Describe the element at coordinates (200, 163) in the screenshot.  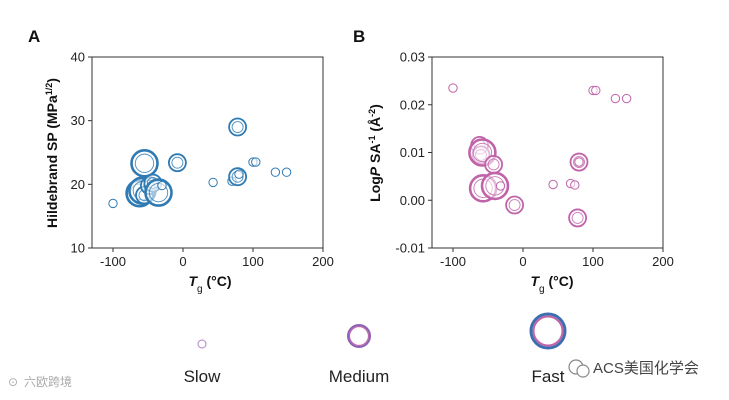
I see `panel-a-points` at that location.